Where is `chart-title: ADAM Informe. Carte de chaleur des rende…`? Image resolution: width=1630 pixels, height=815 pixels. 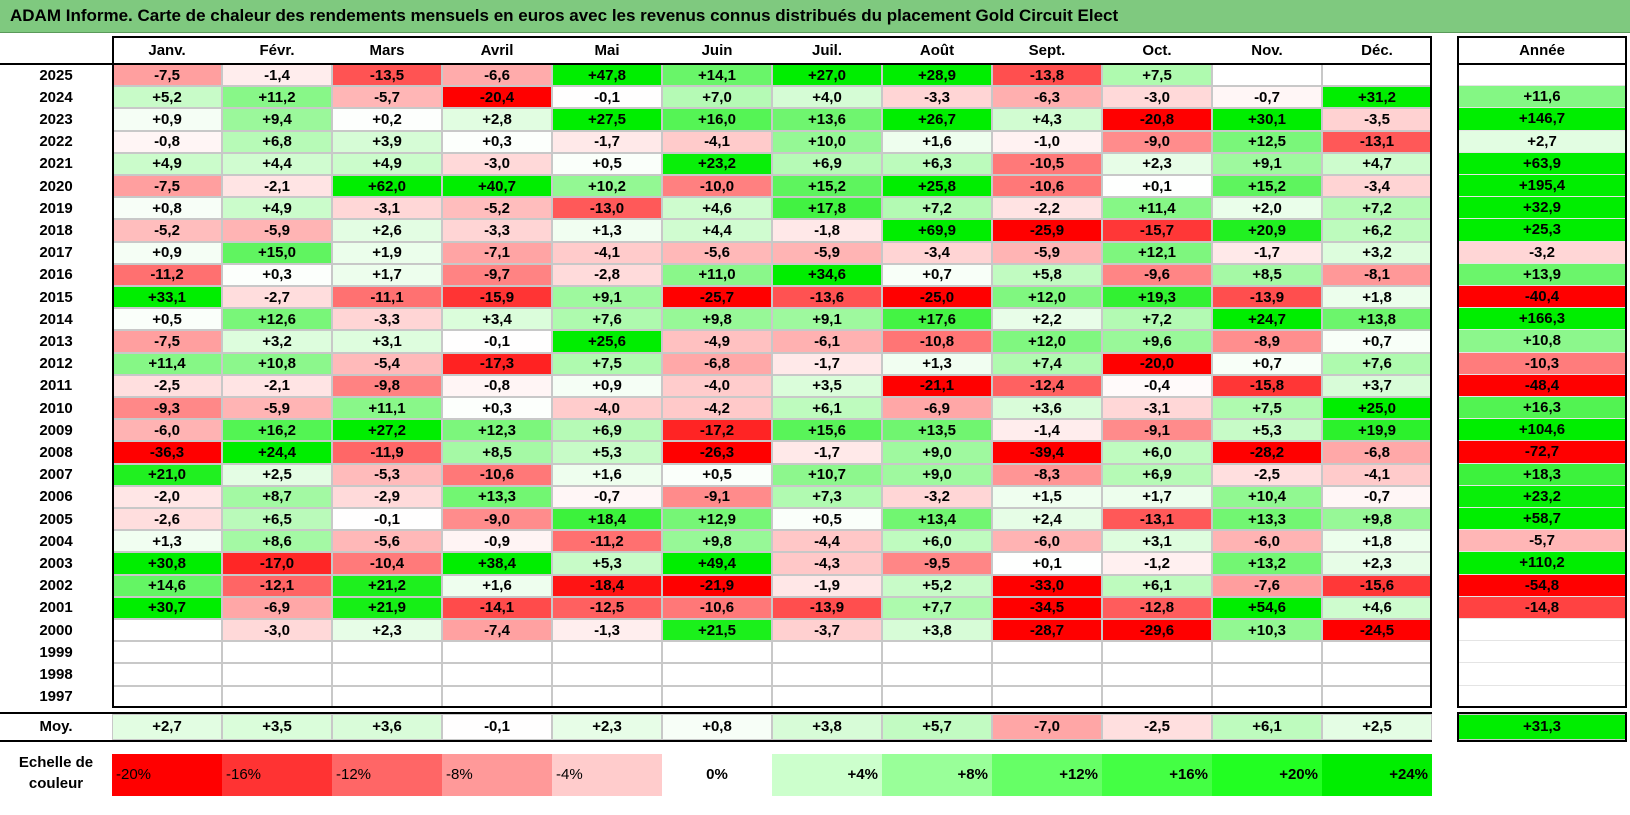
chart-title: ADAM Informe. Carte de chaleur des rende… is located at coordinates (564, 15).